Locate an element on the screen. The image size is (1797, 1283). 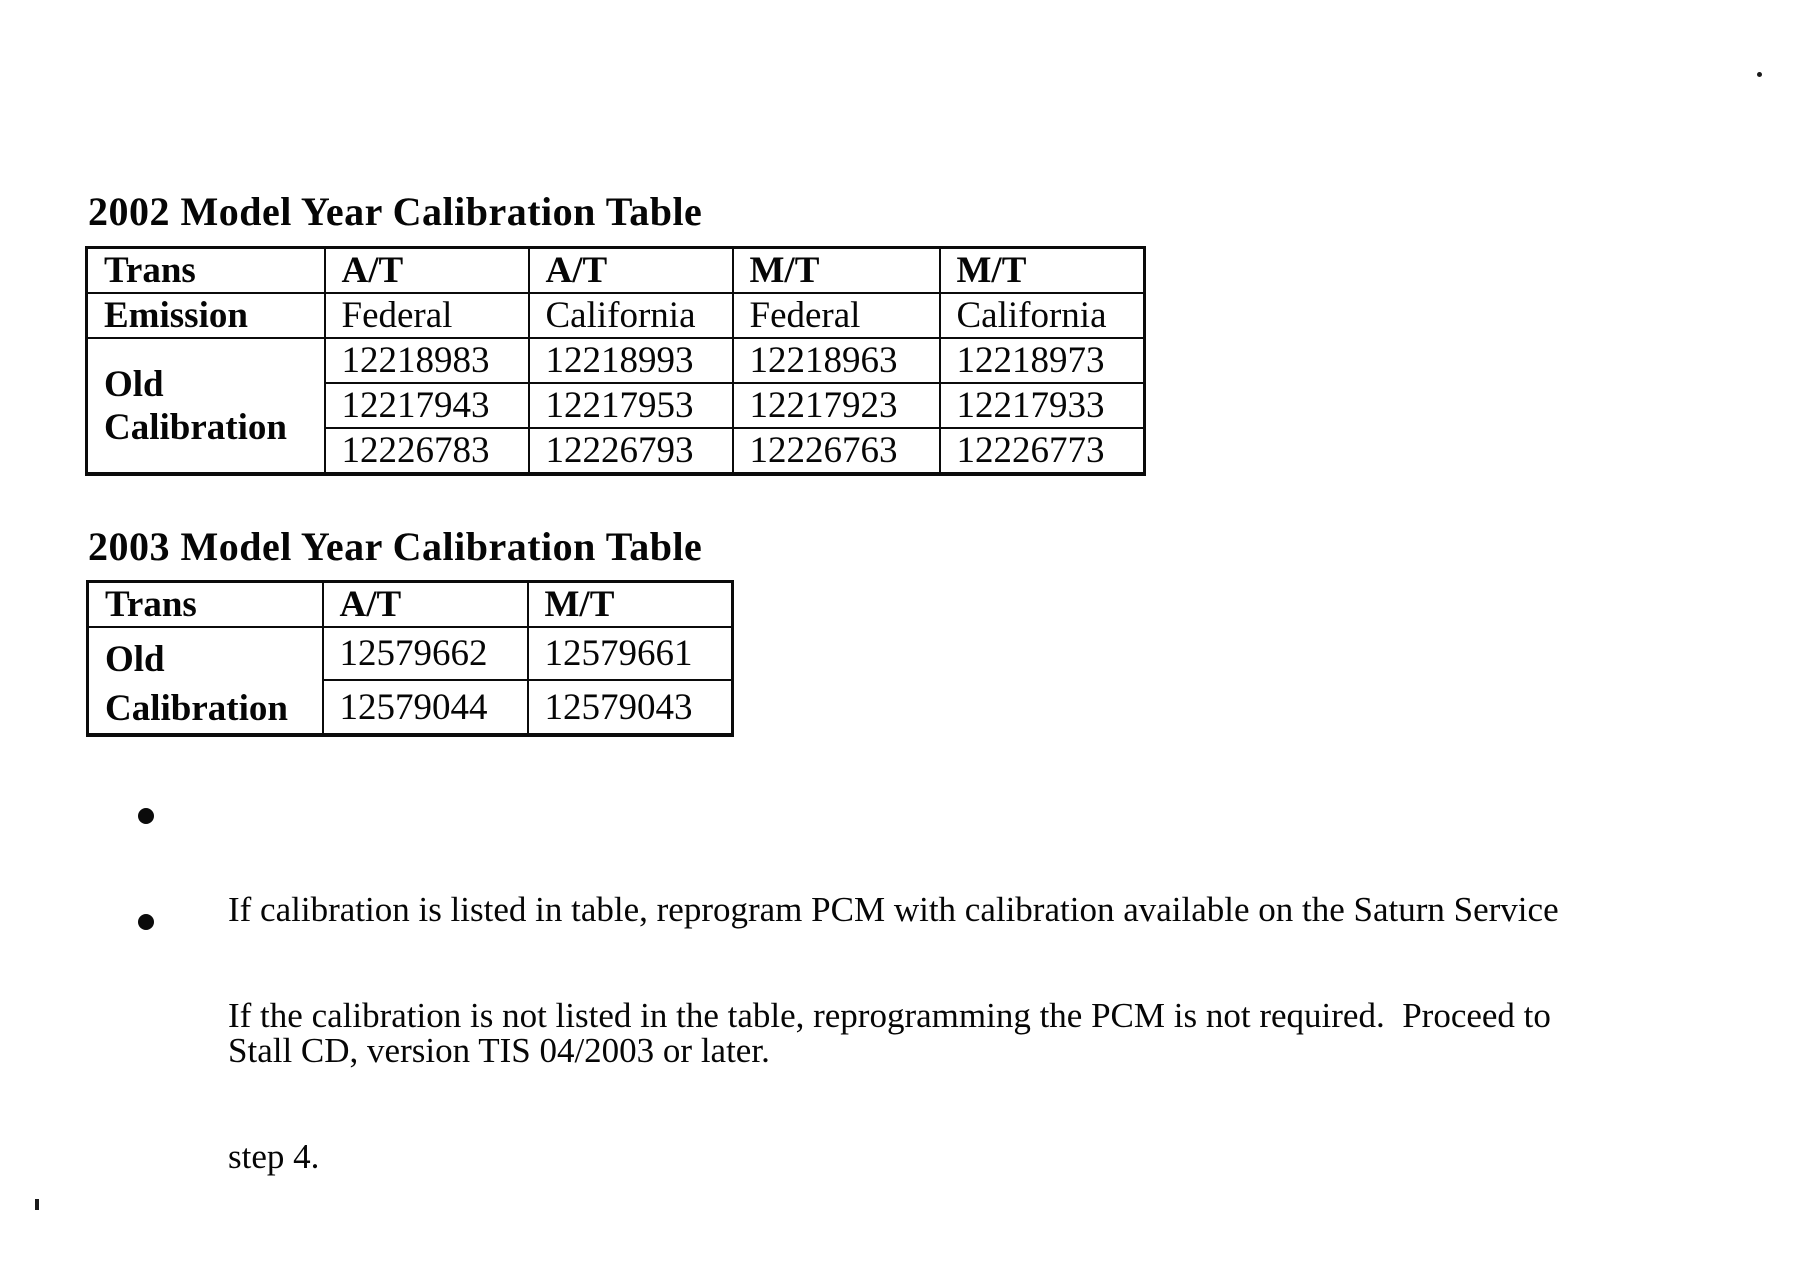
table-row: Trans A/T M/T is located at coordinates (410, 604).